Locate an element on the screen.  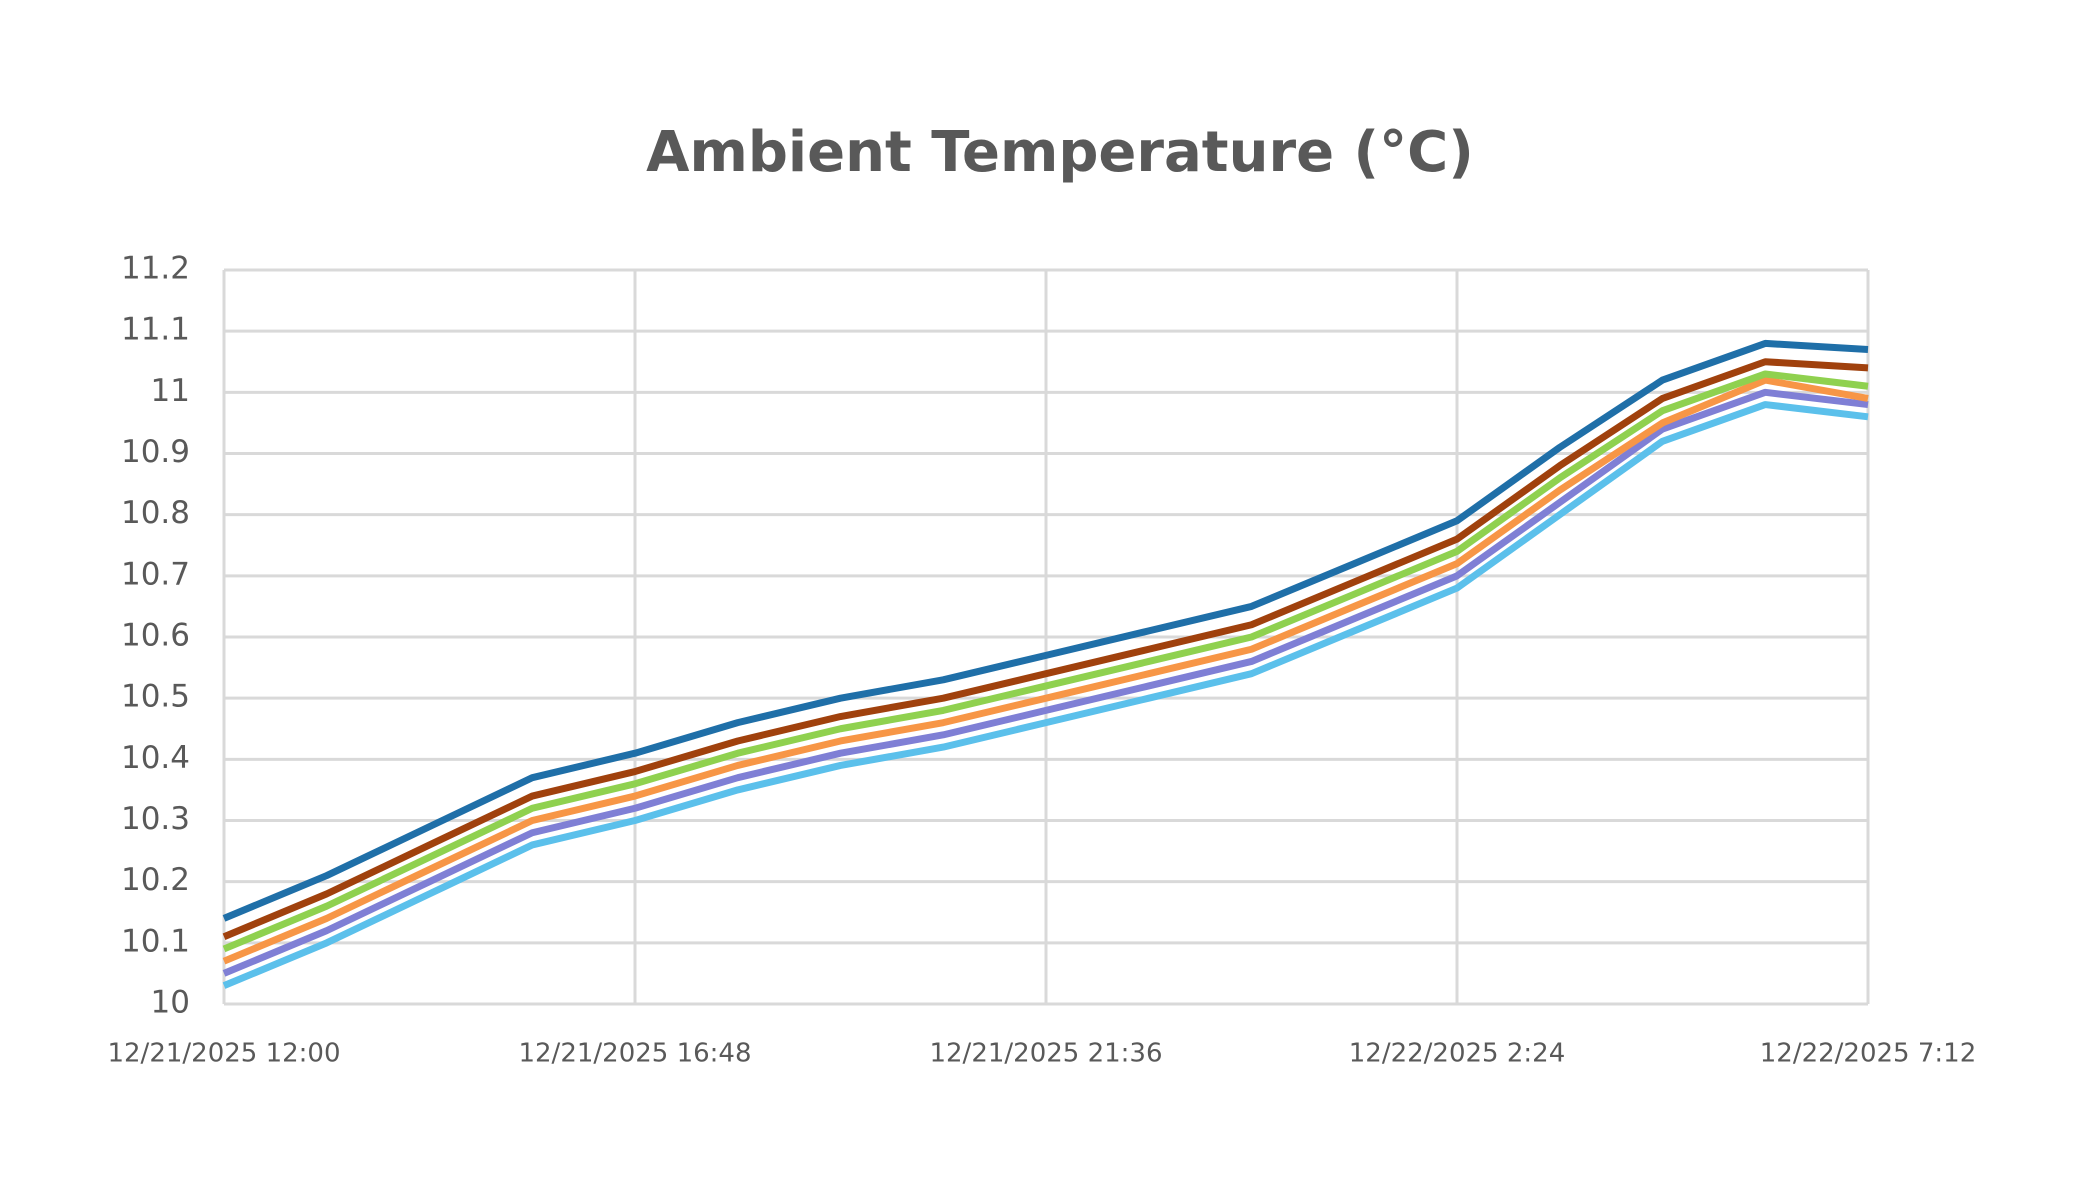
y-tick-label: 10.2 is located at coordinates (155, 880).